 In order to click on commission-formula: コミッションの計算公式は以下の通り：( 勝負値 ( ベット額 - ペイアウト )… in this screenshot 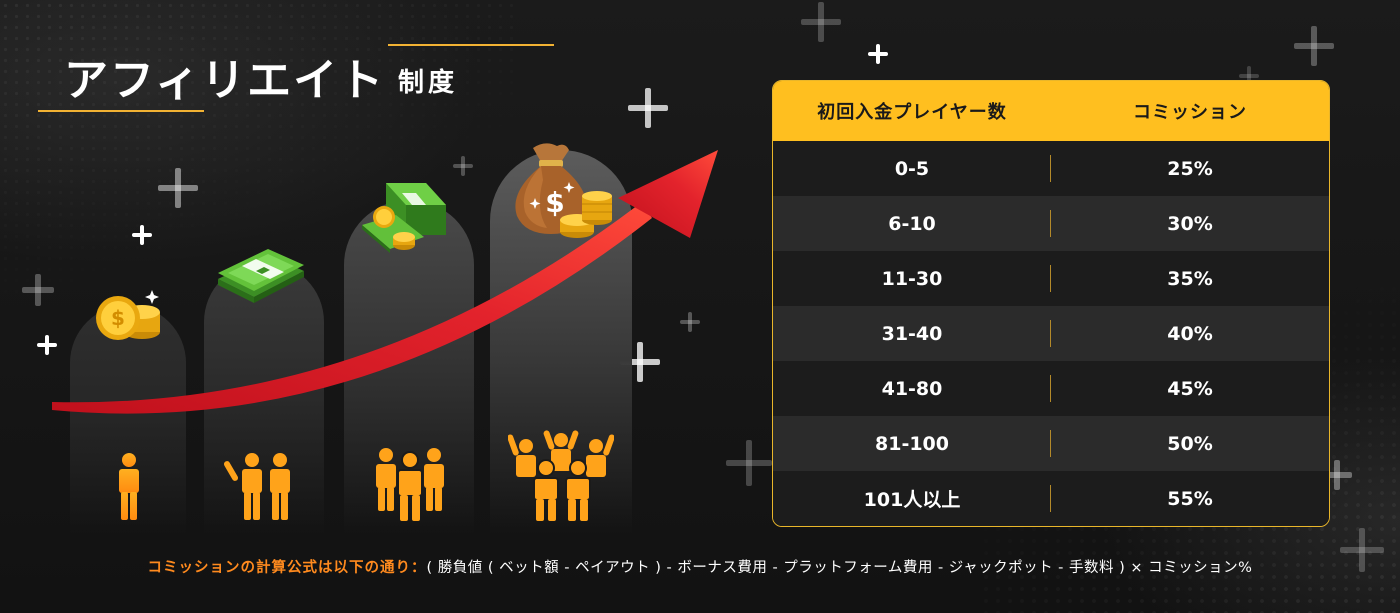, I will do `click(700, 566)`.